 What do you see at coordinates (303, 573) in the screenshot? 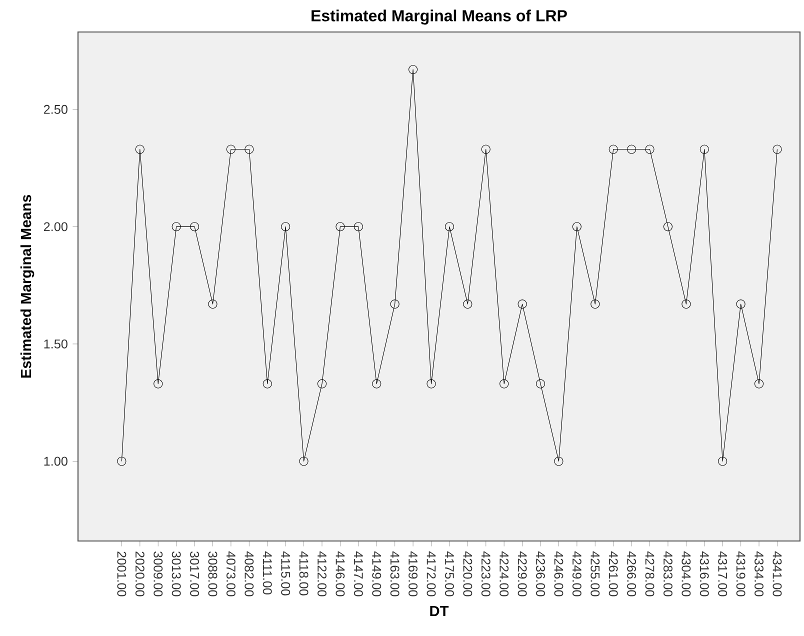
I see `x-tick-label: 4118.00` at bounding box center [303, 573].